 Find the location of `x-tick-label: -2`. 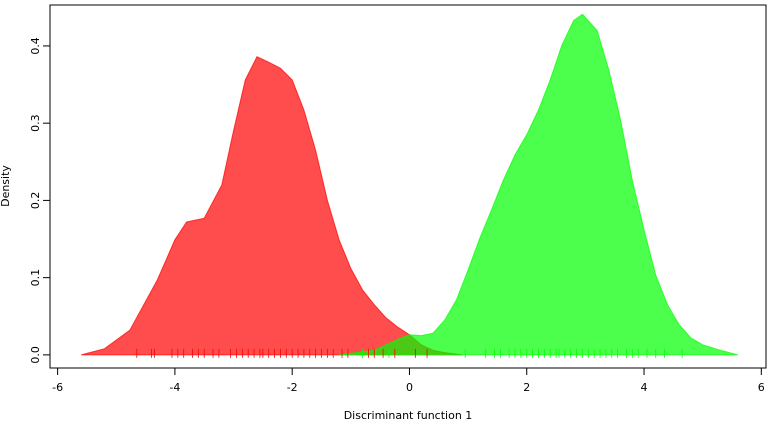

x-tick-label: -2 is located at coordinates (292, 387).